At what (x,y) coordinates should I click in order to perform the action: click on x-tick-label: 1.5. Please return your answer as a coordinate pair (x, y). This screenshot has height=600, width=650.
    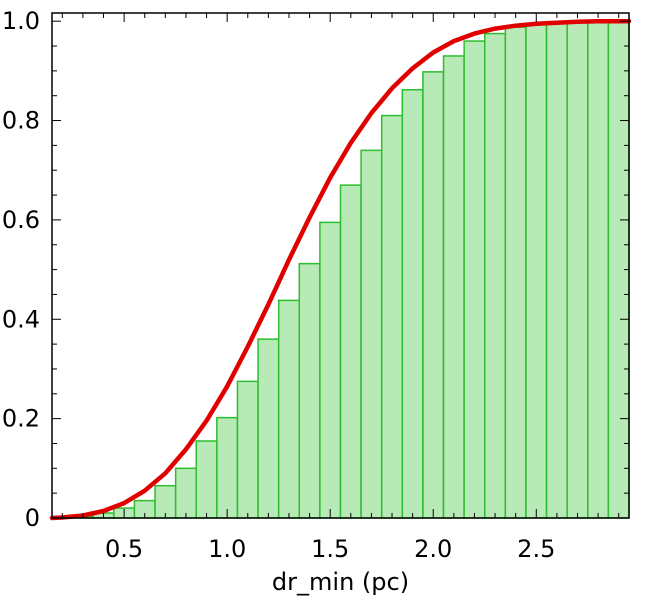
    Looking at the image, I should click on (330, 549).